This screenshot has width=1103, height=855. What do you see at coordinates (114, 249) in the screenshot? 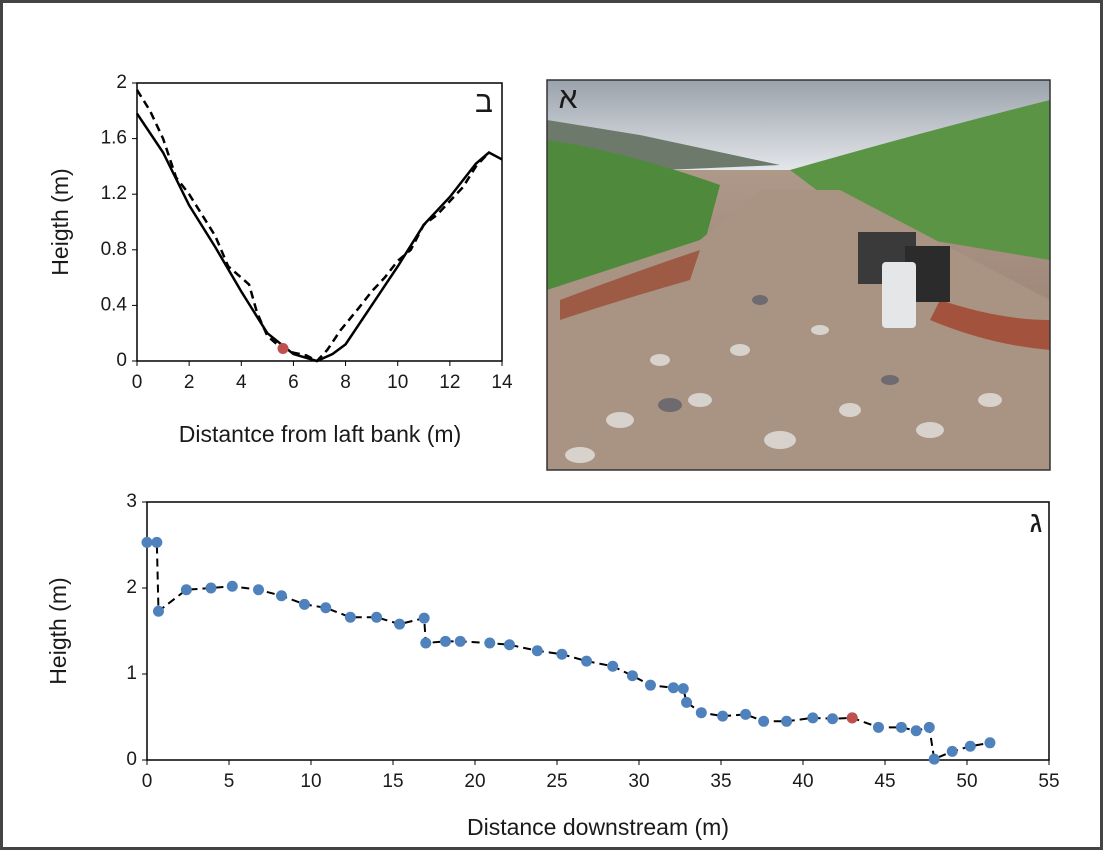
I see `y-tick-label: 0.8` at bounding box center [114, 249].